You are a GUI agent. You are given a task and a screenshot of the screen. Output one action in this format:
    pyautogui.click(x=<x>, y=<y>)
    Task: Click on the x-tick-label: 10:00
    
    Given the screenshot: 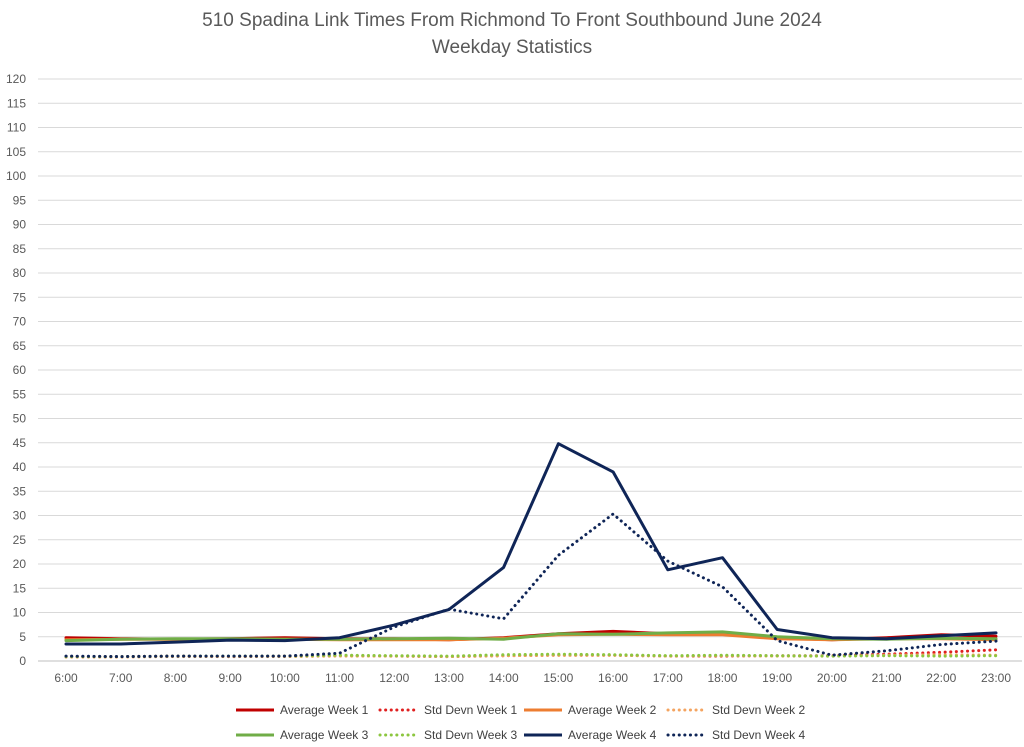 What is the action you would take?
    pyautogui.click(x=285, y=678)
    